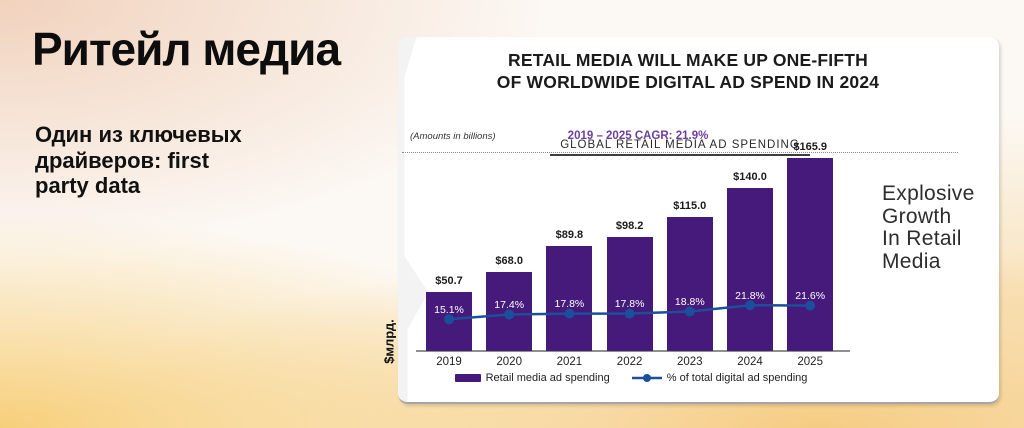 The width and height of the screenshot is (1024, 428). What do you see at coordinates (629, 362) in the screenshot?
I see `year-label-2022: 2022` at bounding box center [629, 362].